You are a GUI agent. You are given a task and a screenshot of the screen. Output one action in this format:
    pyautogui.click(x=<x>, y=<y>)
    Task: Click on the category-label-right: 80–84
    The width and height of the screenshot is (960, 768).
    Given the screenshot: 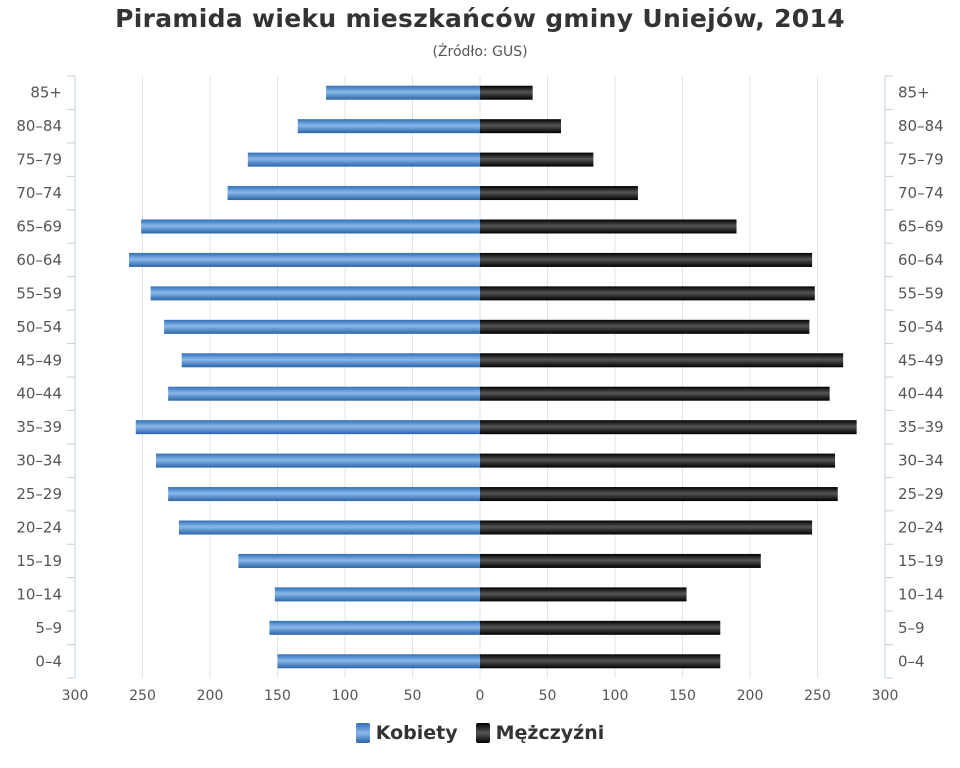 What is the action you would take?
    pyautogui.click(x=921, y=126)
    